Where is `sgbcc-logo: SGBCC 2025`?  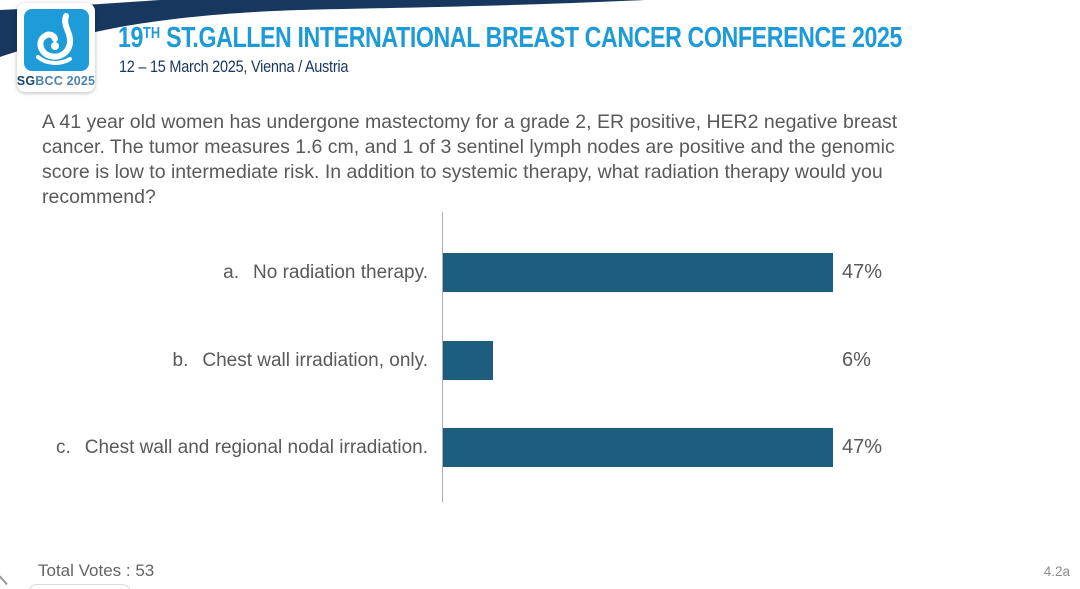 sgbcc-logo: SGBCC 2025 is located at coordinates (56, 47).